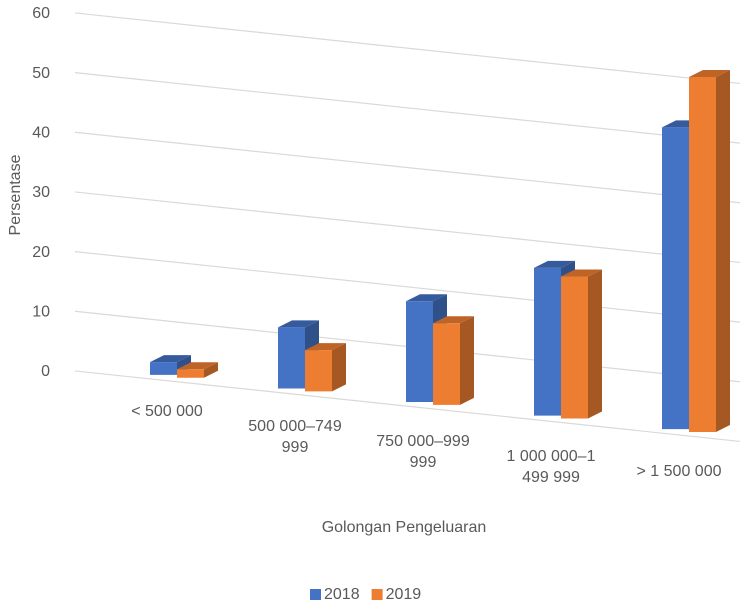 The image size is (742, 606). What do you see at coordinates (41, 73) in the screenshot?
I see `y-tick-label: 50` at bounding box center [41, 73].